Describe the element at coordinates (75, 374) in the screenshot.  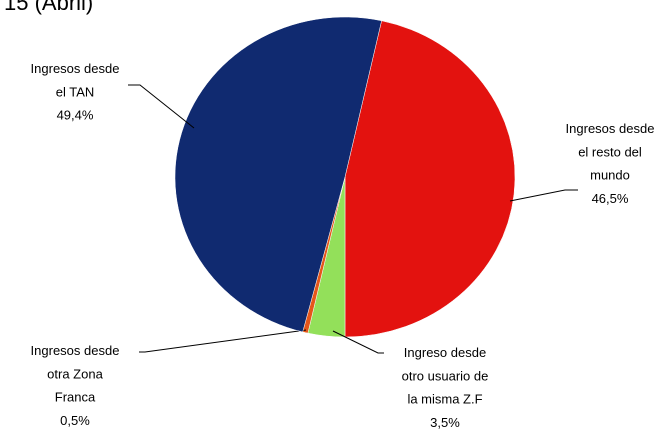
I see `slice-label: Ingresos desde otra Zona Franca` at that location.